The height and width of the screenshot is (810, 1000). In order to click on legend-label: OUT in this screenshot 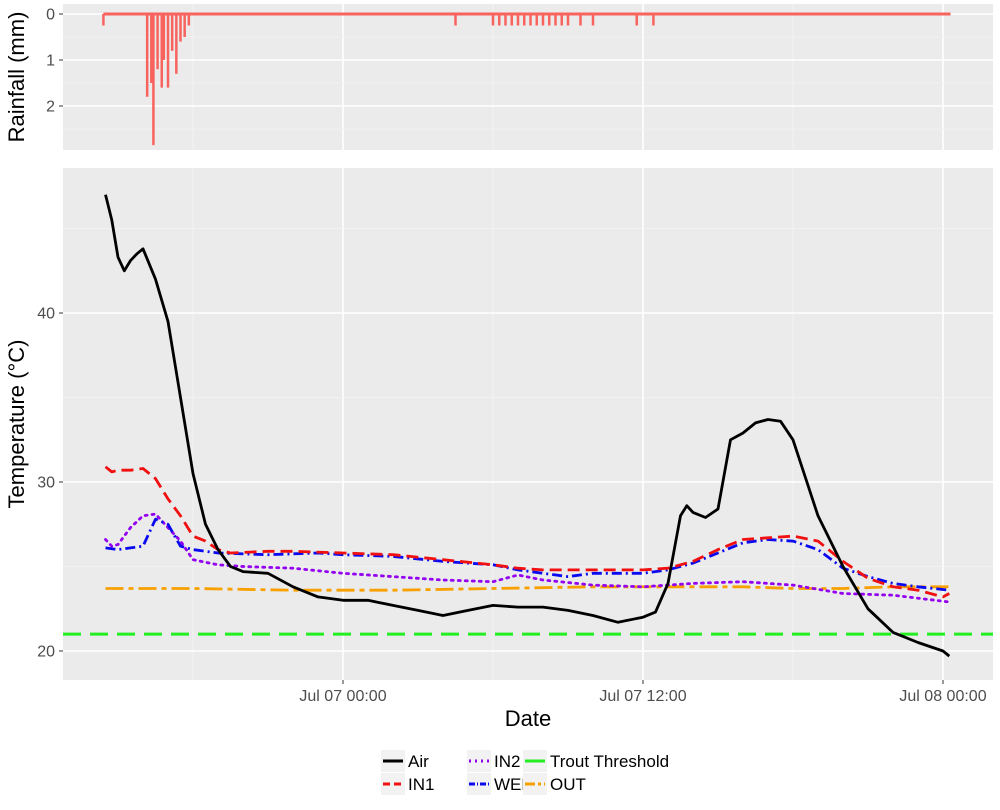, I will do `click(568, 784)`.